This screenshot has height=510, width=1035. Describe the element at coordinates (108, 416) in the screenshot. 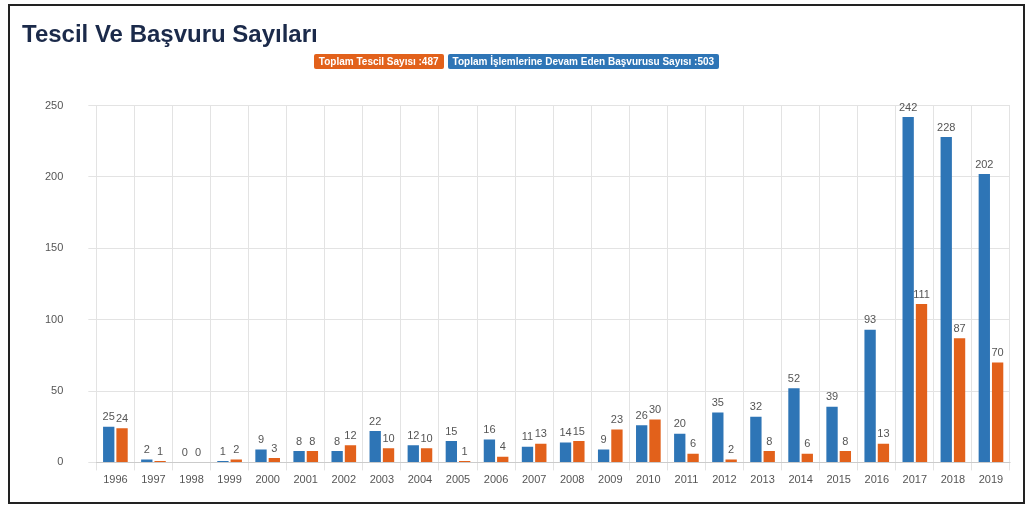

I see `data-label: 25` at that location.